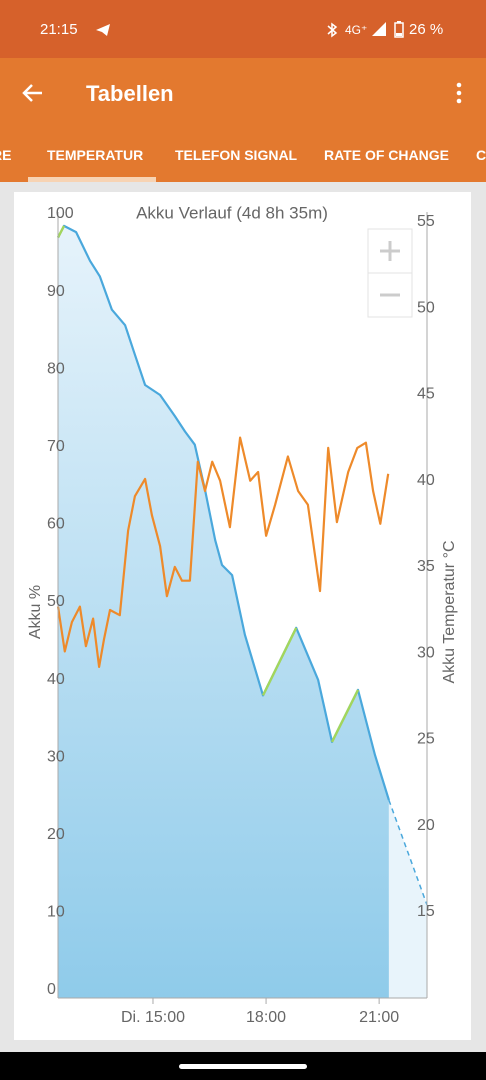  What do you see at coordinates (51, 989) in the screenshot?
I see `y-tick-label: 0` at bounding box center [51, 989].